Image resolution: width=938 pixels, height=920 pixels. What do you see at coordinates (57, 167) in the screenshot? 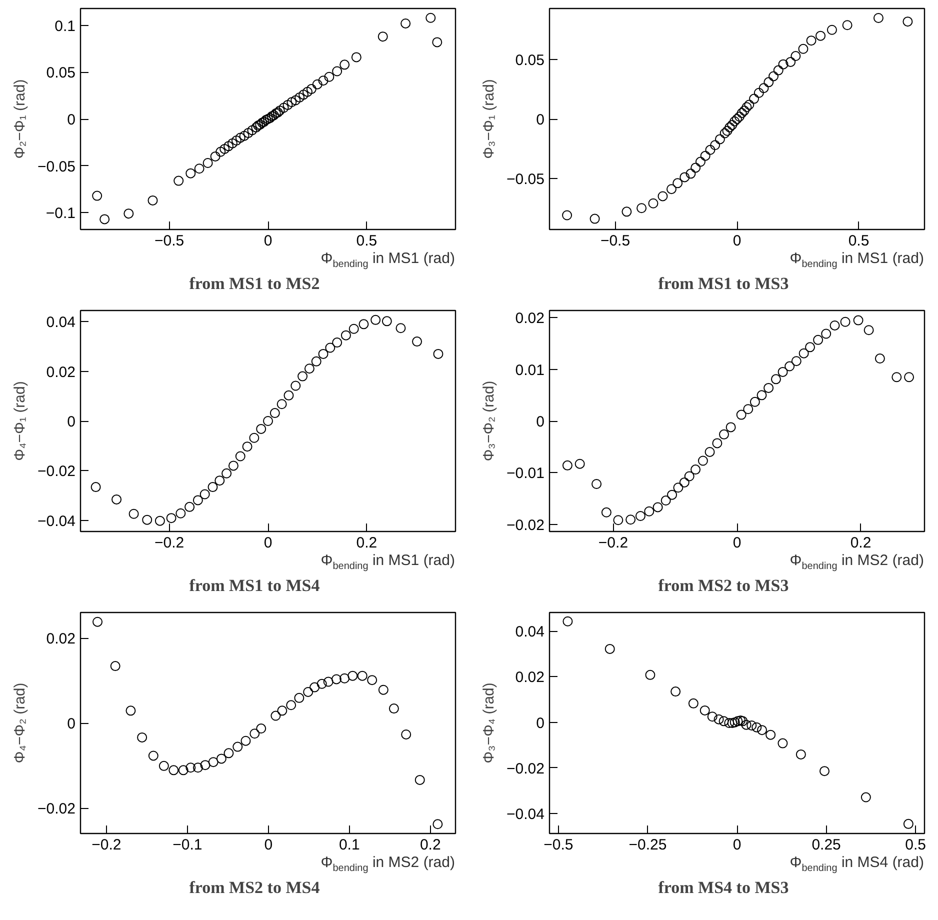
I see `y-tick-label: −0.05` at bounding box center [57, 167].